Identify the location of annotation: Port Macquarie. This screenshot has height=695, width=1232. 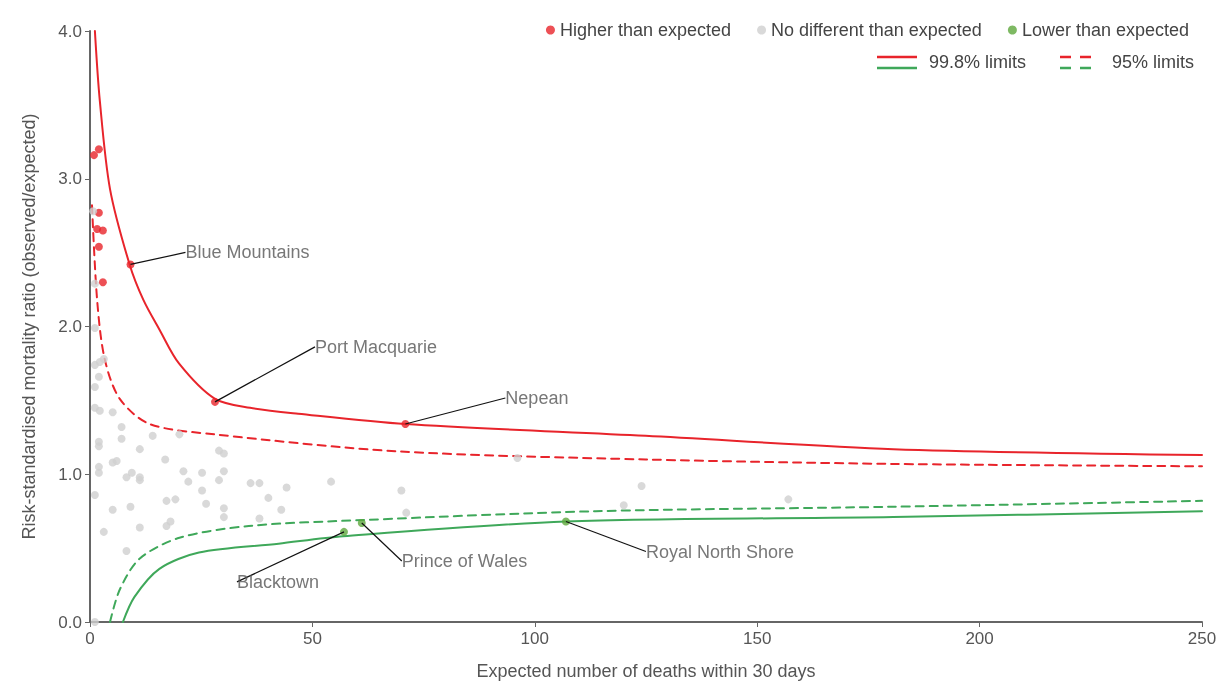
(376, 346).